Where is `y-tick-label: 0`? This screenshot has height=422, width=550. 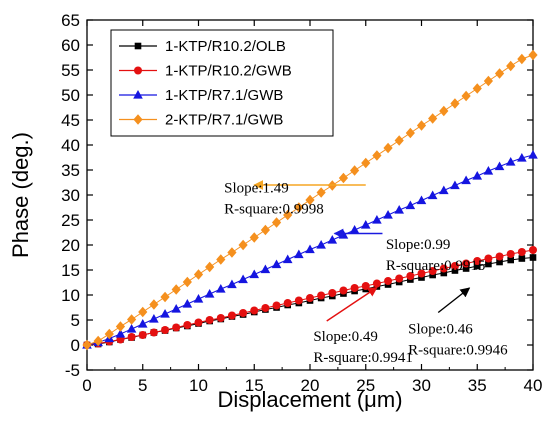 y-tick-label: 0 is located at coordinates (75, 345).